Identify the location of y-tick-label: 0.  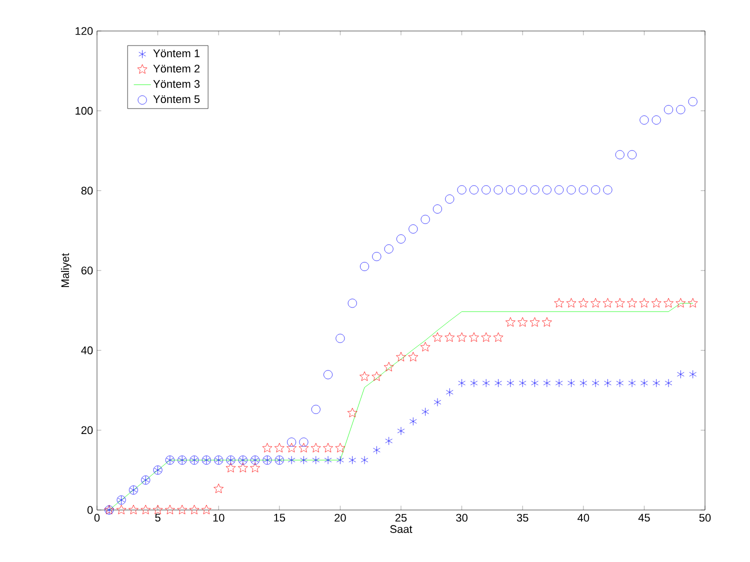
(90, 510).